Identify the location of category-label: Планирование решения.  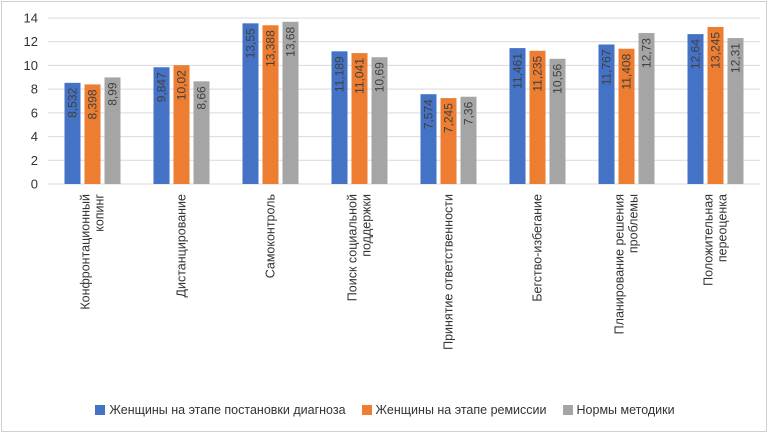
(620, 264).